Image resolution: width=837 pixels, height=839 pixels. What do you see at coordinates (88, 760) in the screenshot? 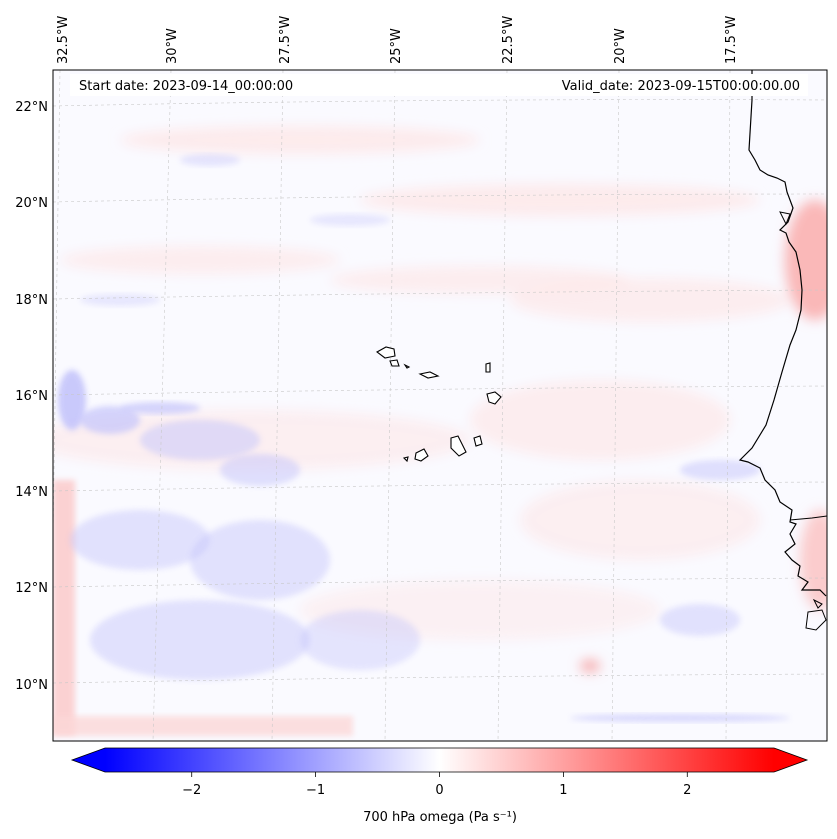
I see `colorbar-extend-low` at bounding box center [88, 760].